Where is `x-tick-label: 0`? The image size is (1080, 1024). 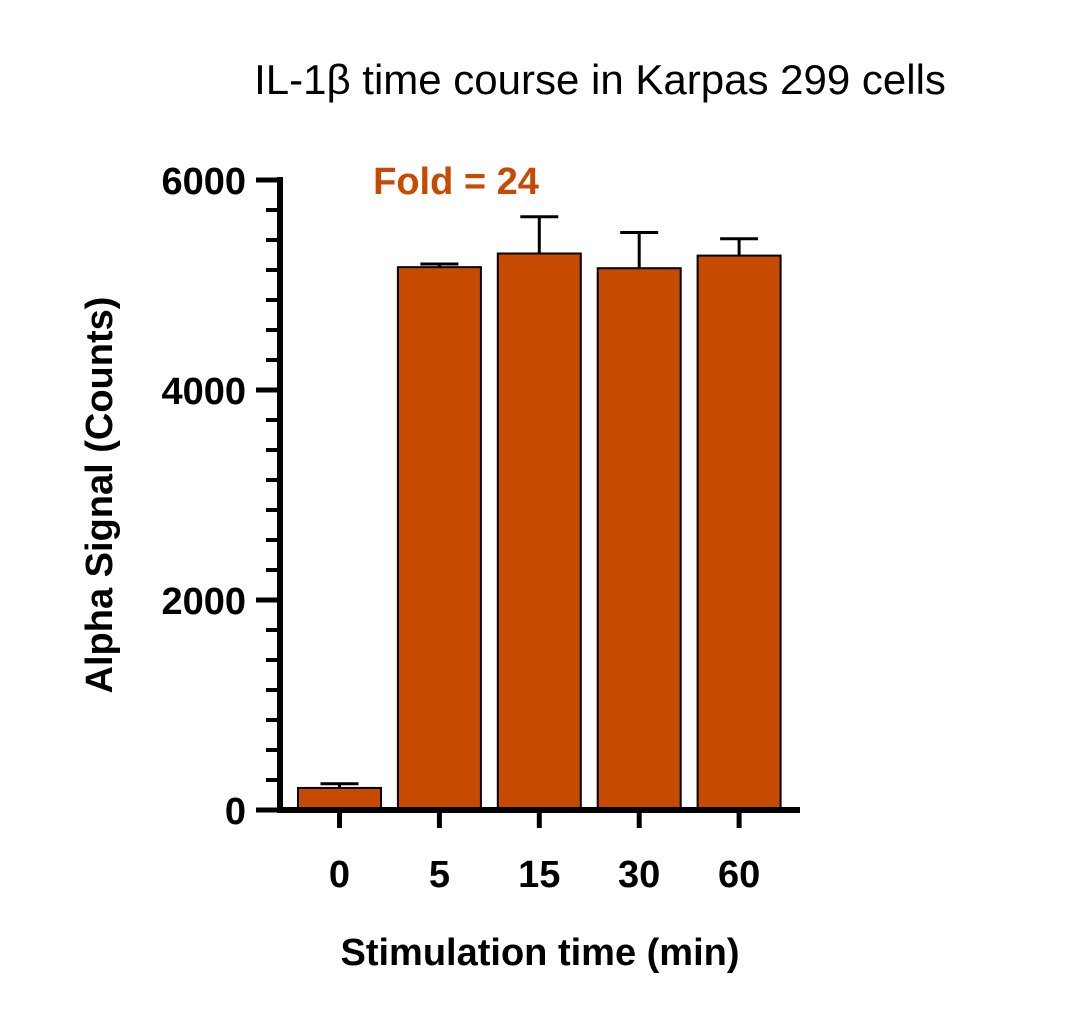
x-tick-label: 0 is located at coordinates (339, 875).